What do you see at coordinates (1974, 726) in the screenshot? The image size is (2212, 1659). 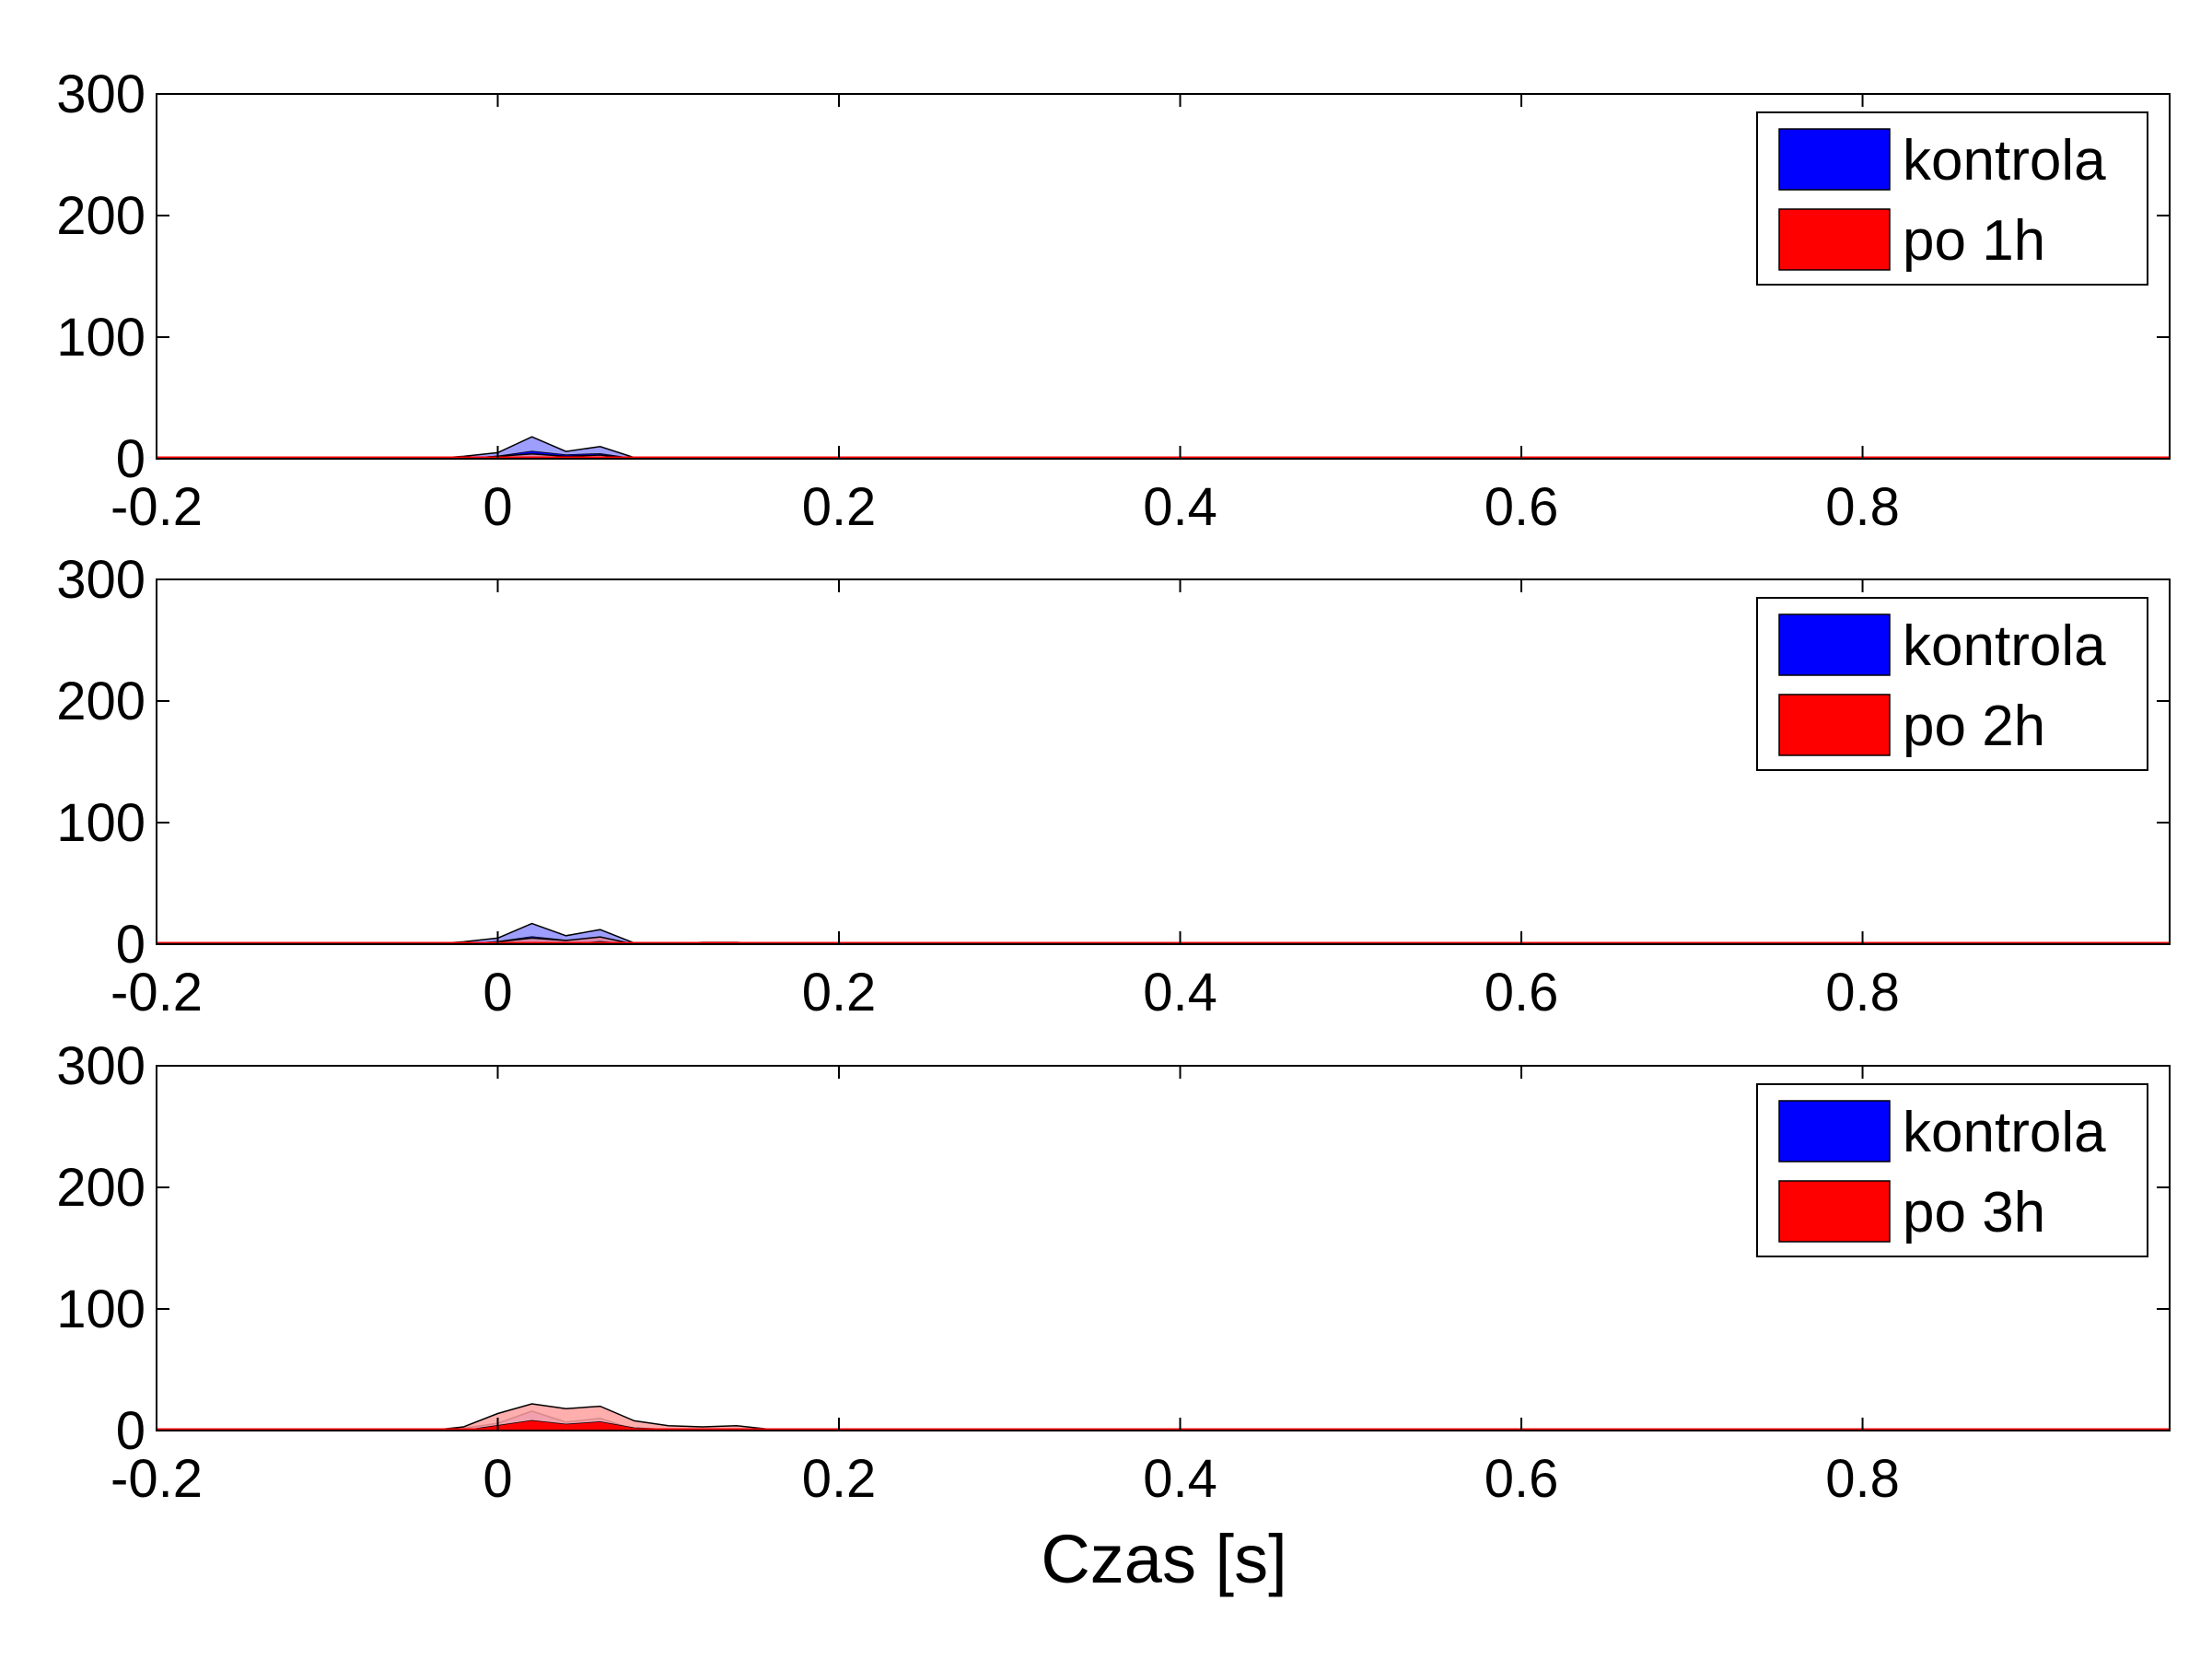 I see `legend-label: po 2h` at bounding box center [1974, 726].